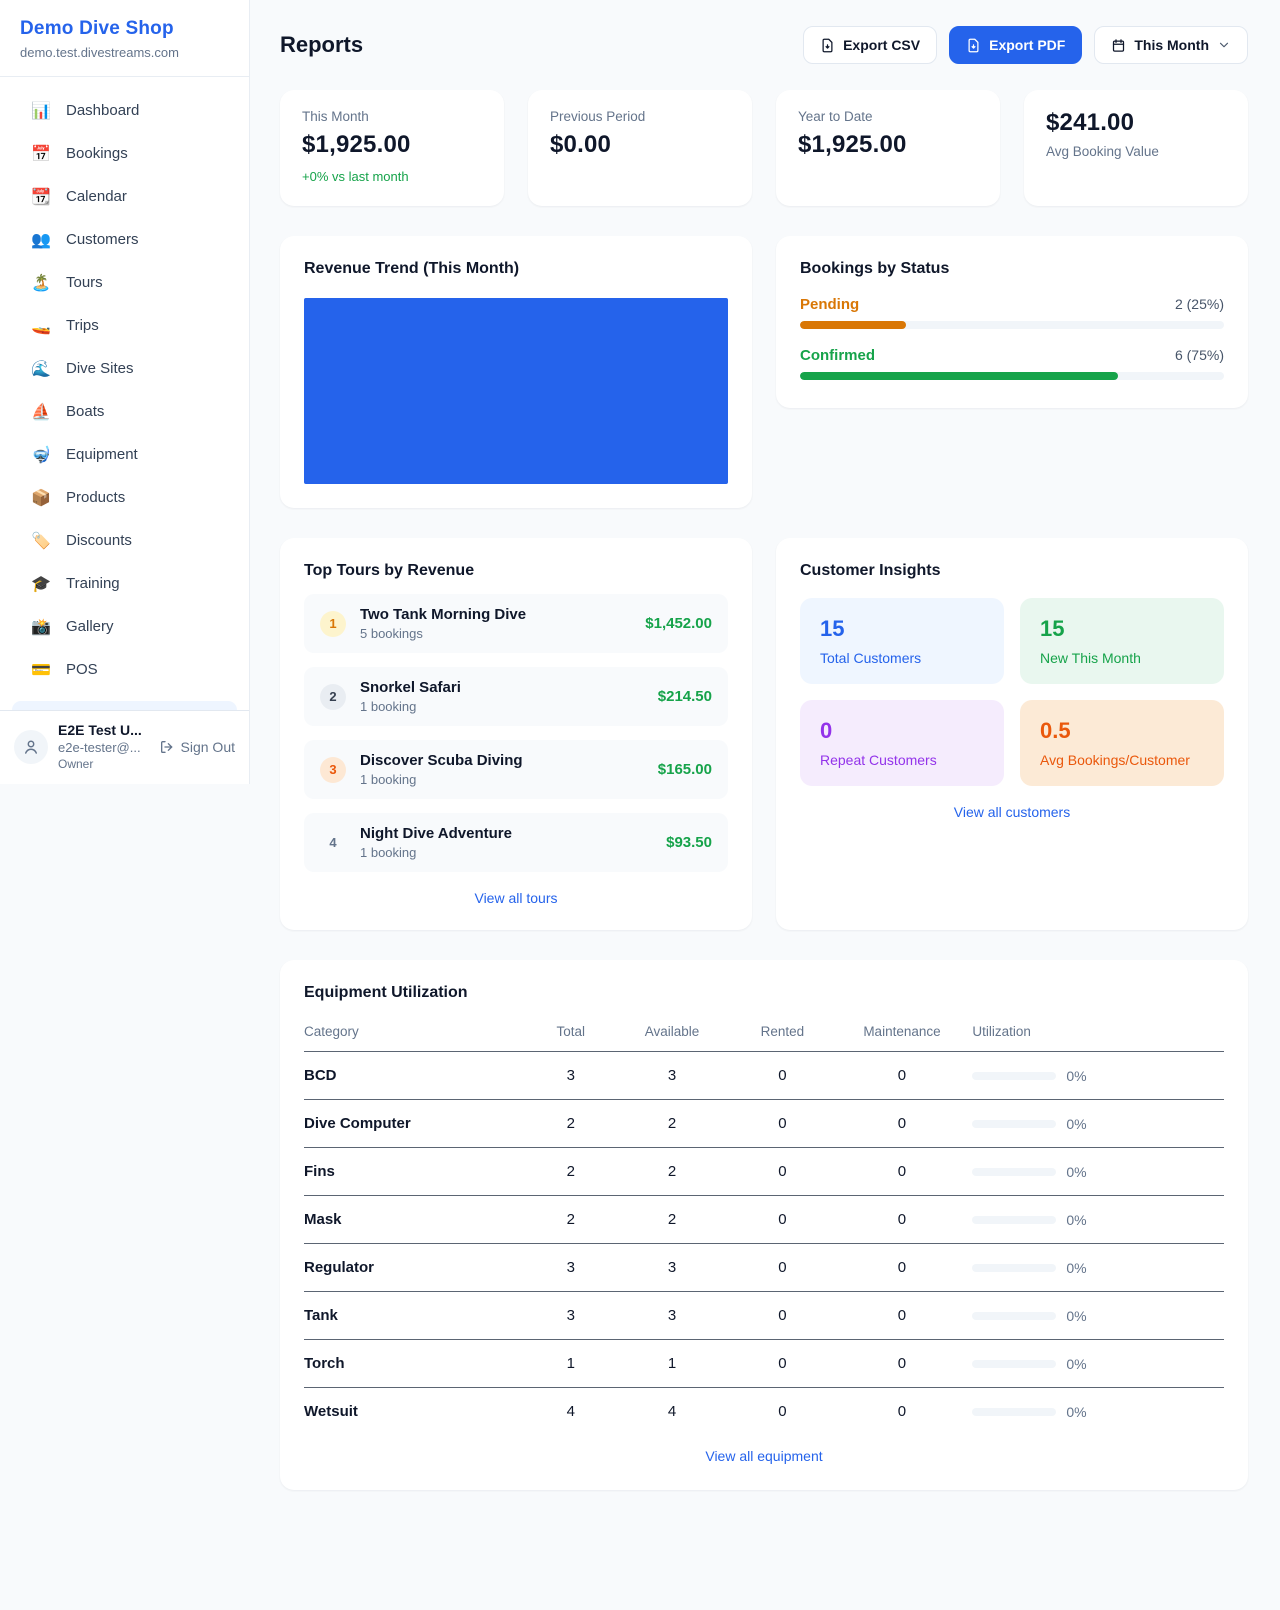  I want to click on sidebar-item-pos: 💳 POS, so click(124, 669).